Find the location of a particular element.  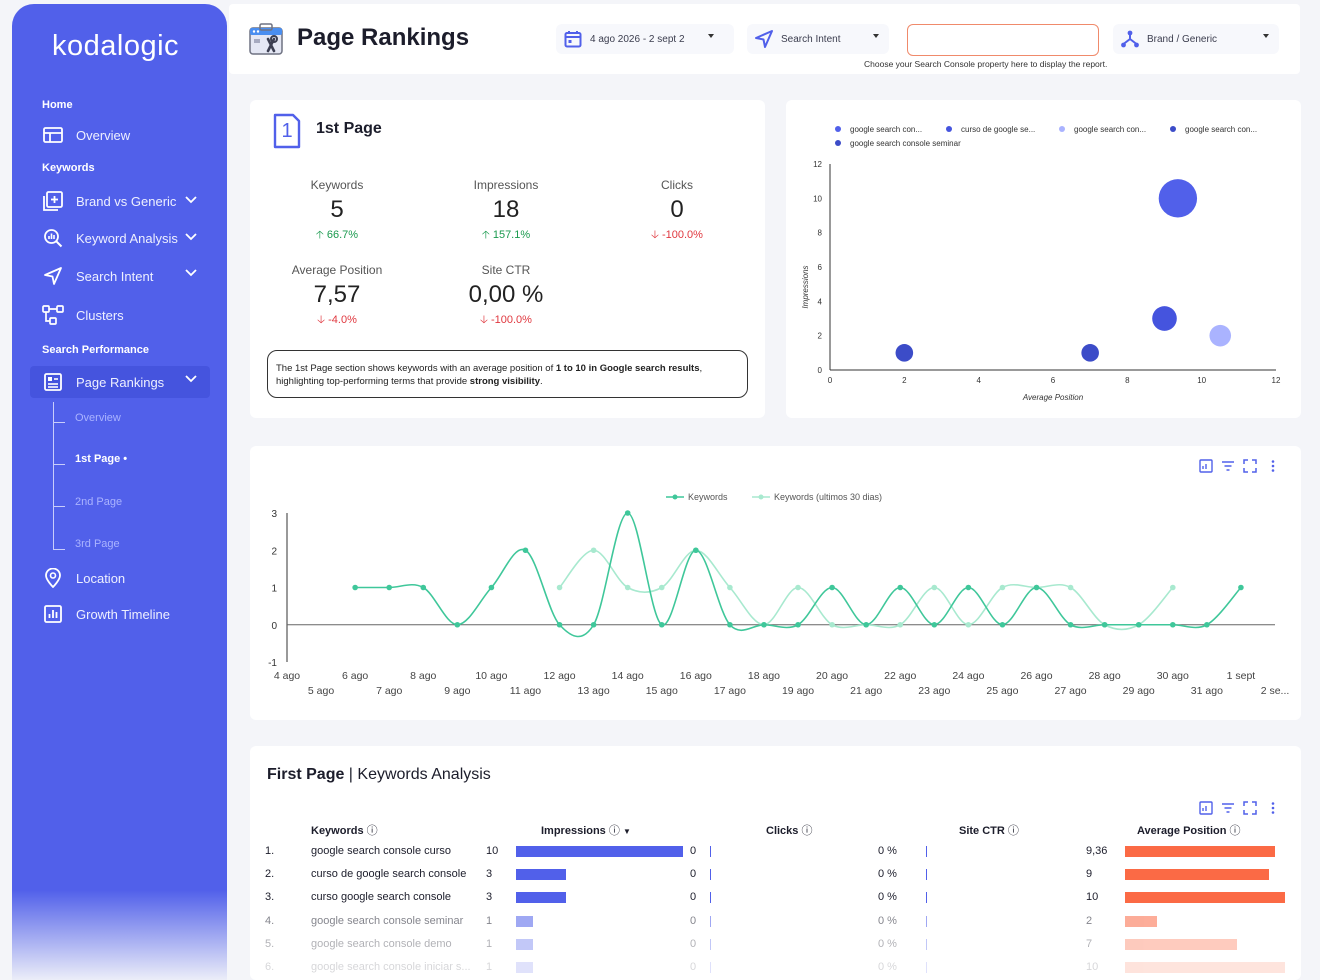

sidebar-item-keyword-analysis: Keyword Analysis is located at coordinates (120, 238).